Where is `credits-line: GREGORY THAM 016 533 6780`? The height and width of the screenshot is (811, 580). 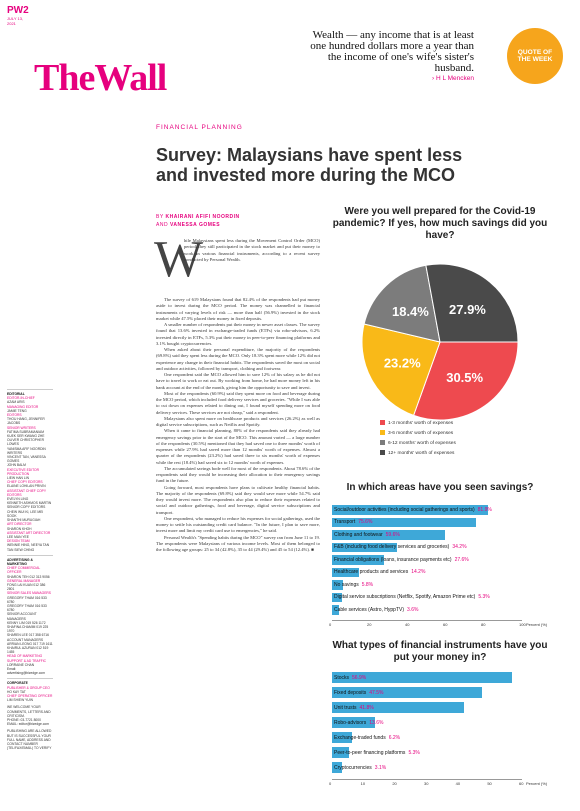
credits-line: GREGORY THAM 016 533 6780 is located at coordinates (27, 599).